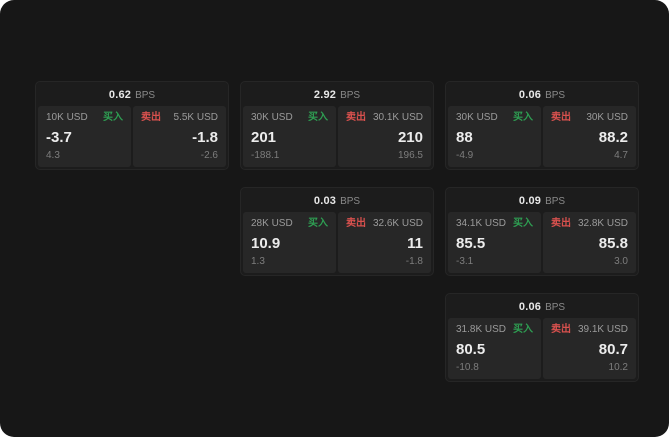 This screenshot has height=437, width=669. Describe the element at coordinates (384, 136) in the screenshot. I see `sell-panel: 卖出 30.1K USD 210 196.5` at that location.